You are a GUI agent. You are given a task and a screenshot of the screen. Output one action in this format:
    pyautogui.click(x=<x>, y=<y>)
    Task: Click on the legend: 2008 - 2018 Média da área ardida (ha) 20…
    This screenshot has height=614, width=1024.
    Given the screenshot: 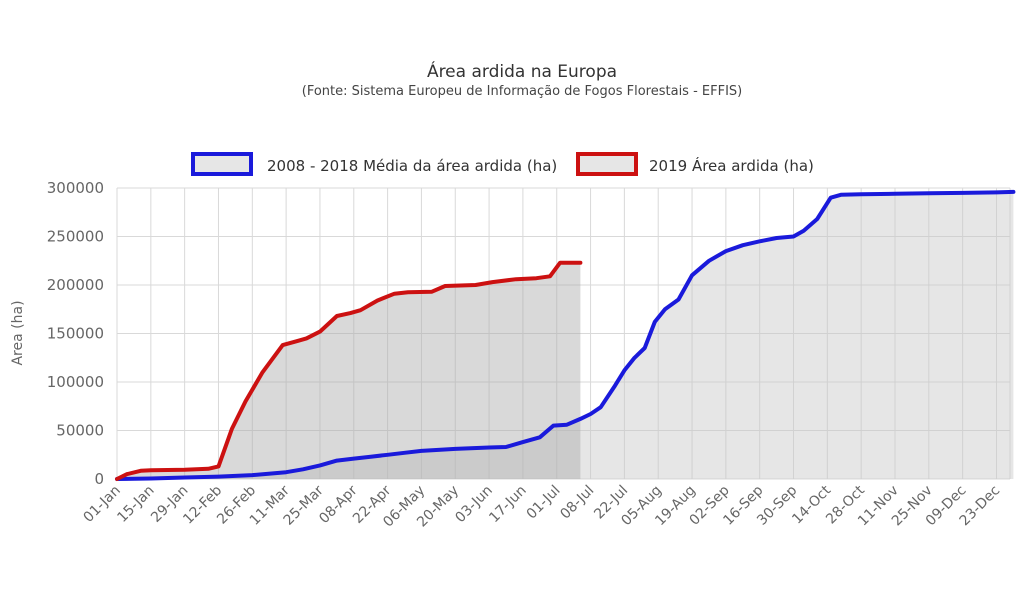 What is the action you would take?
    pyautogui.click(x=502, y=164)
    